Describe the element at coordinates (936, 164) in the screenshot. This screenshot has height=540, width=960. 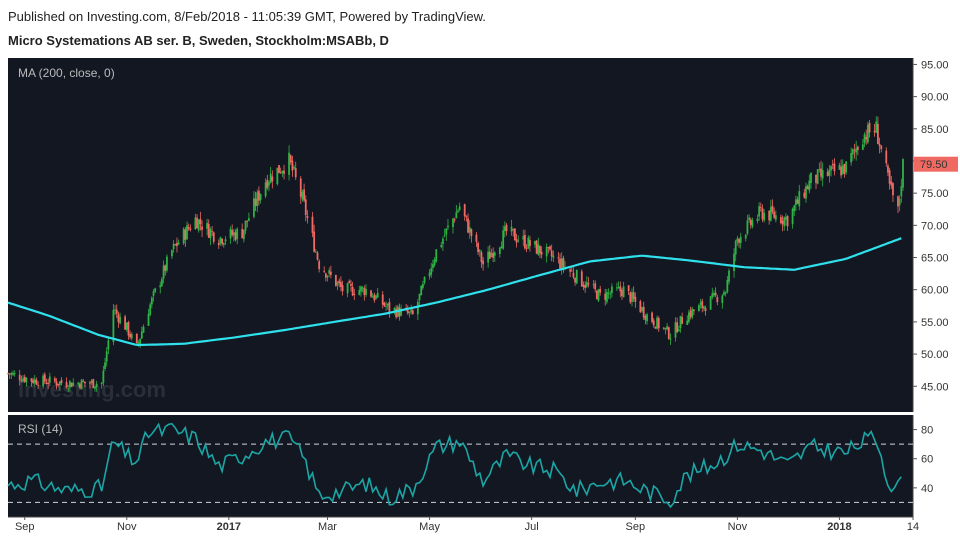
I see `last-price-label: 79.50` at that location.